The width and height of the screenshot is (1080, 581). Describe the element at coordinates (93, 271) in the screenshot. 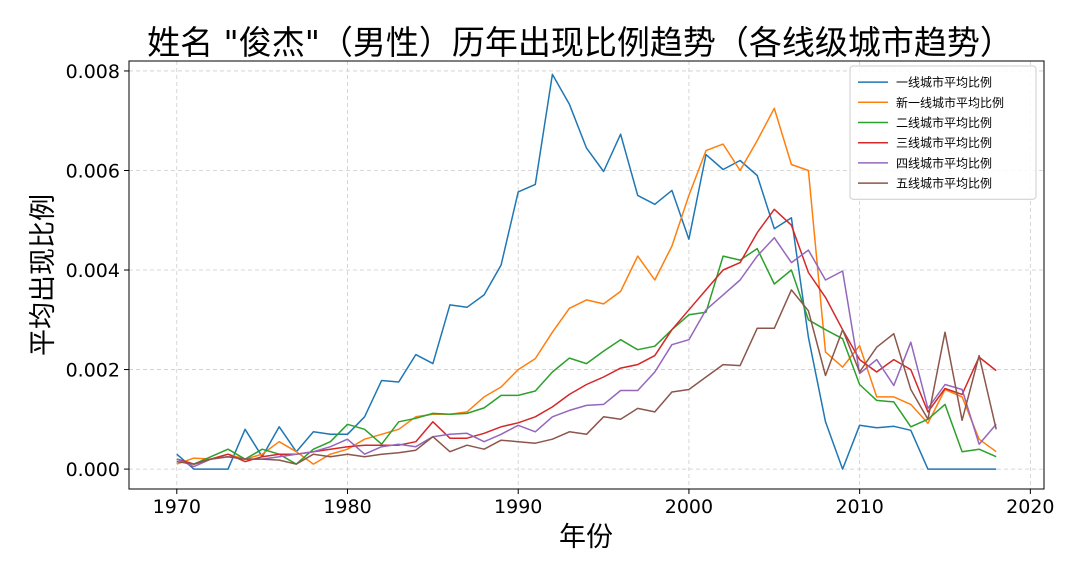

I see `y-tick-label: 0.004` at that location.